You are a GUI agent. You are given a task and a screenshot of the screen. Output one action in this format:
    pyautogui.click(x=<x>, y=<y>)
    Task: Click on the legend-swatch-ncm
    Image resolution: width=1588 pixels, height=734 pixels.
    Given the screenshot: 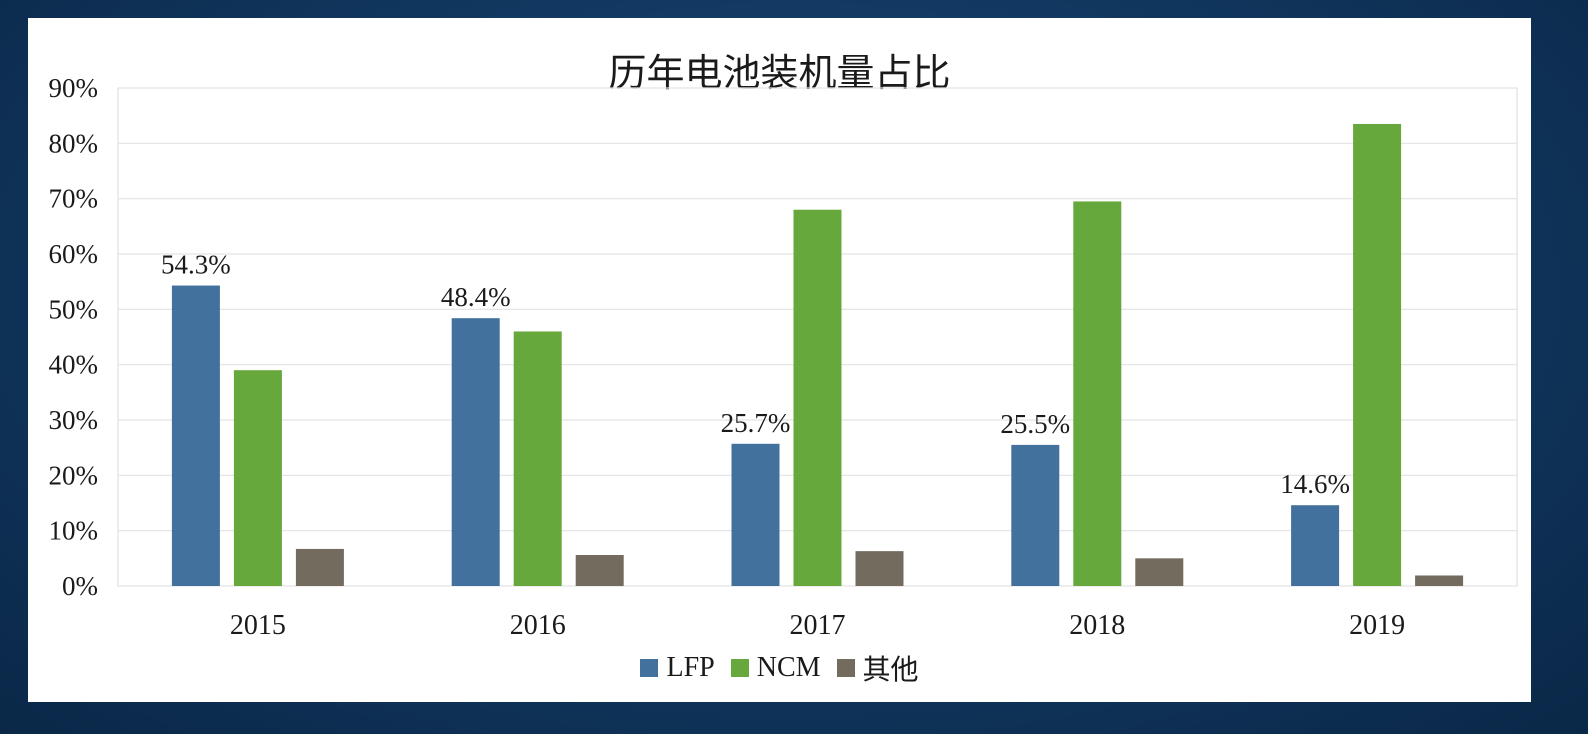 What is the action you would take?
    pyautogui.click(x=739, y=668)
    